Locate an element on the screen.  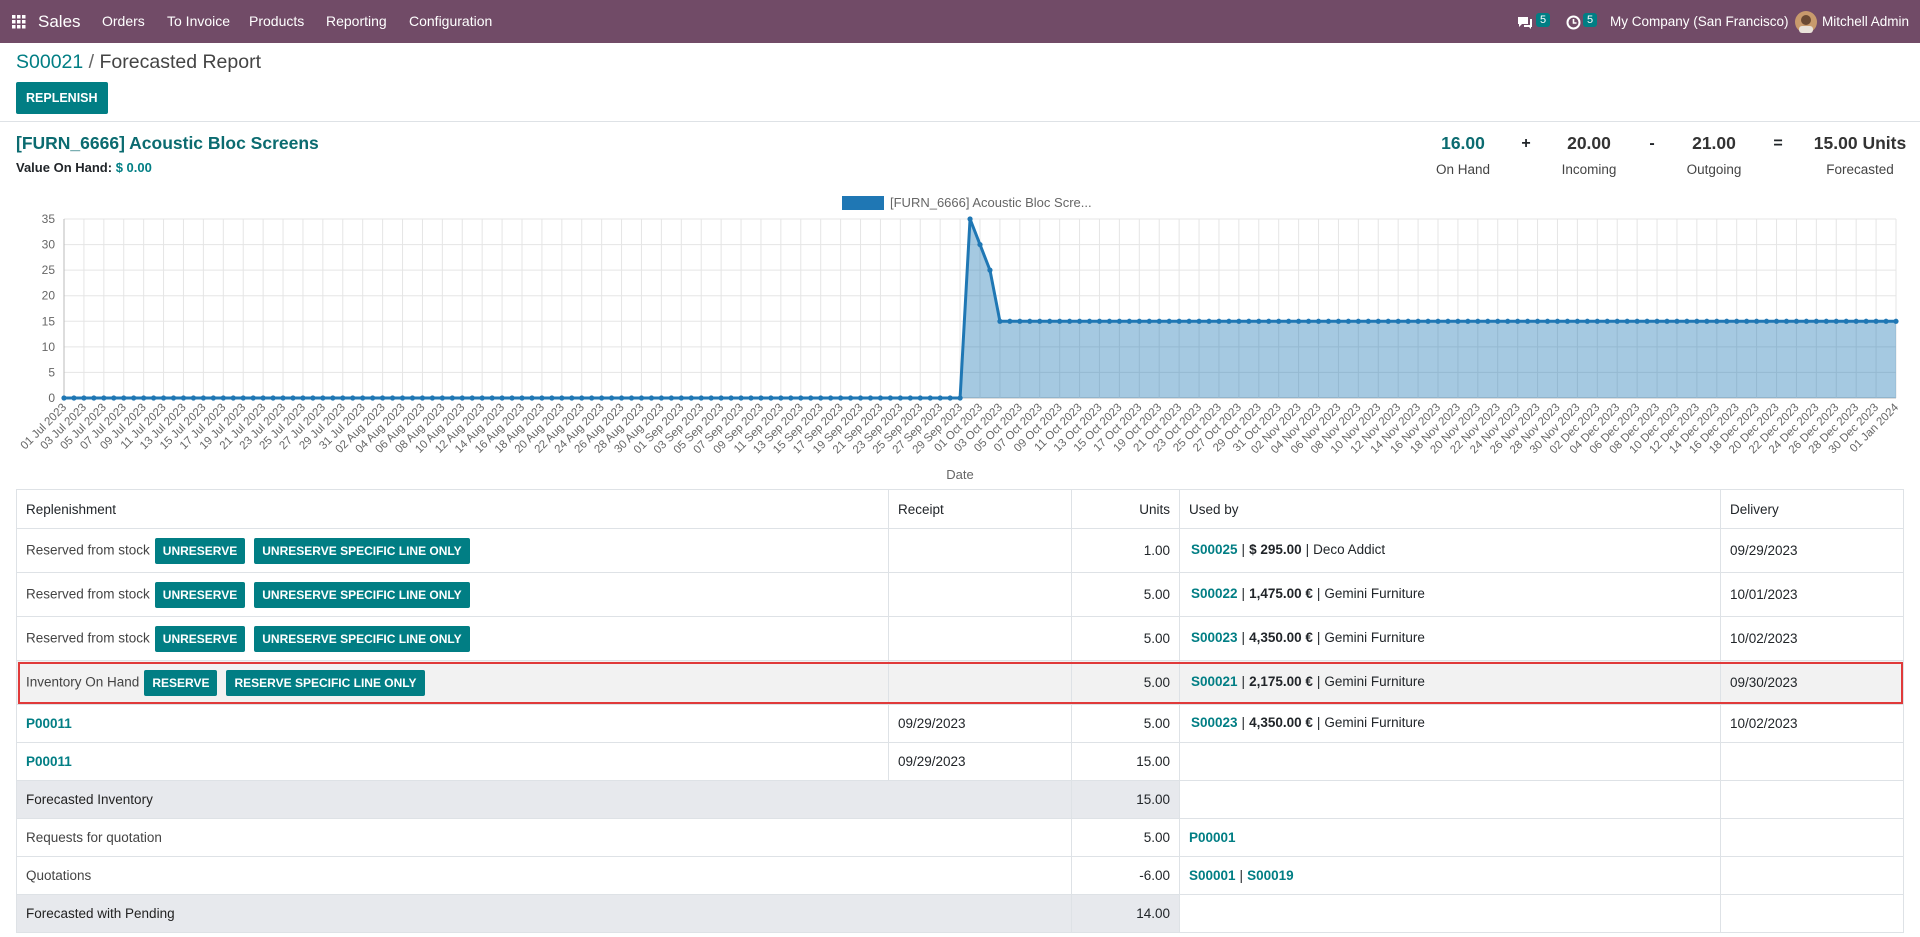
totals-row: Quotations -6.00 S00001 | S00019 is located at coordinates (960, 875).